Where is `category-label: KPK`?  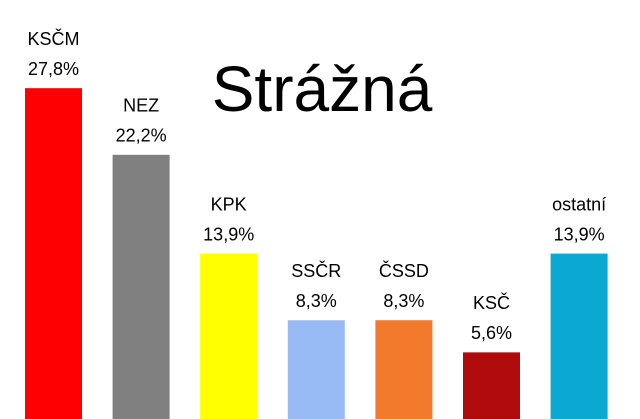 category-label: KPK is located at coordinates (229, 204).